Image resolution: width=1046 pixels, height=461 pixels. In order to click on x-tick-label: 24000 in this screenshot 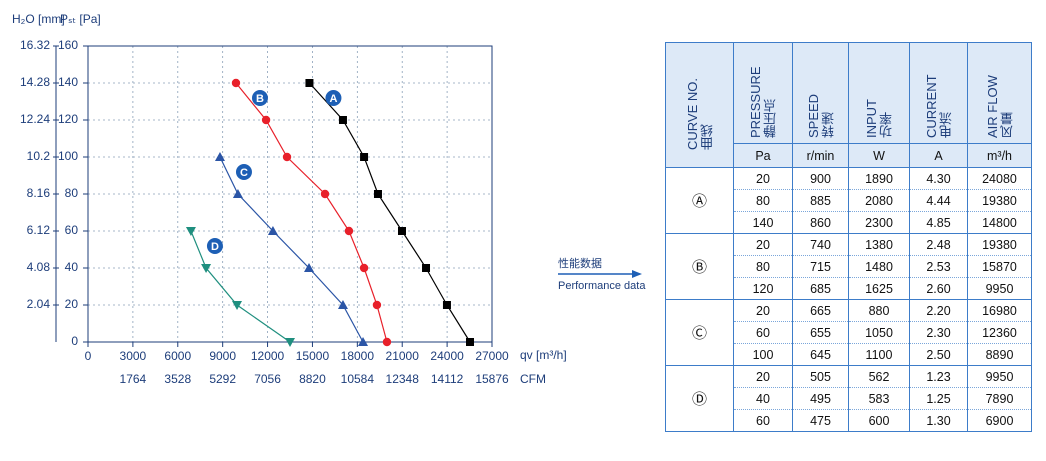, I will do `click(447, 356)`.